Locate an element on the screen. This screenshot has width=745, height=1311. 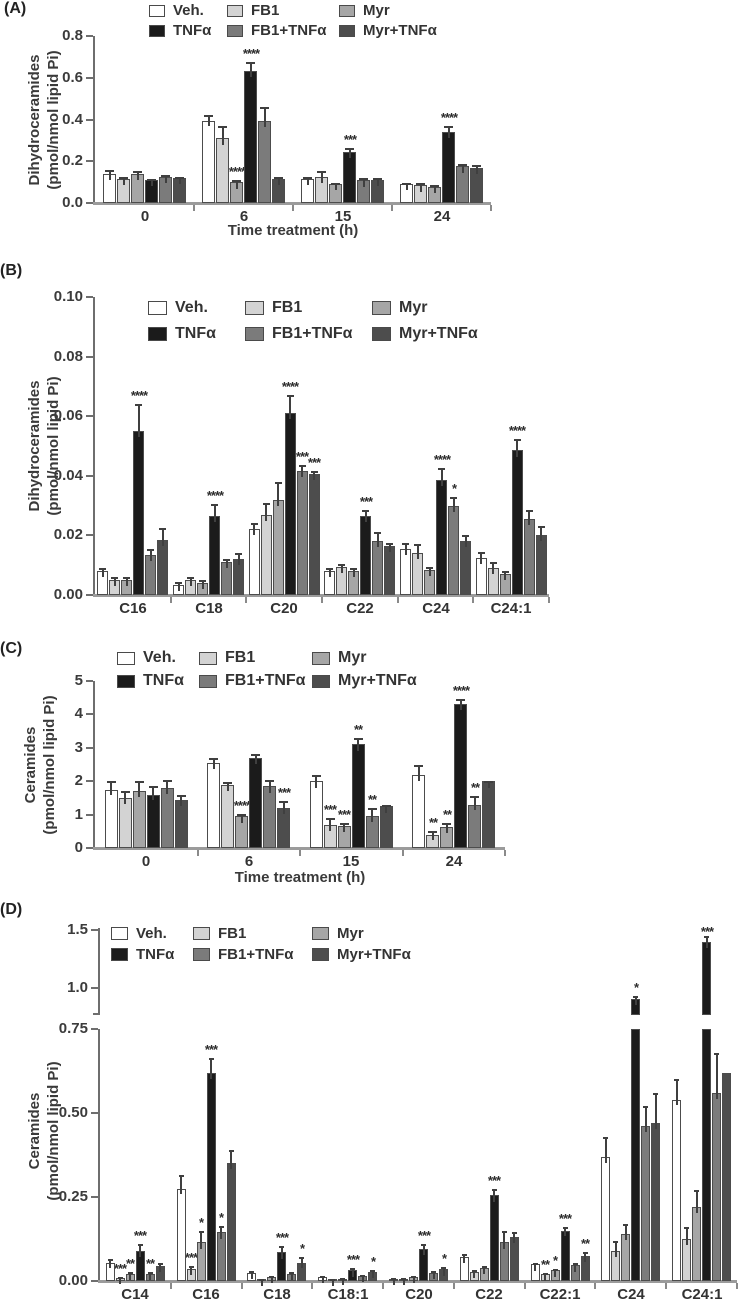
y-tick-label: 0.02 is located at coordinates (68, 534).